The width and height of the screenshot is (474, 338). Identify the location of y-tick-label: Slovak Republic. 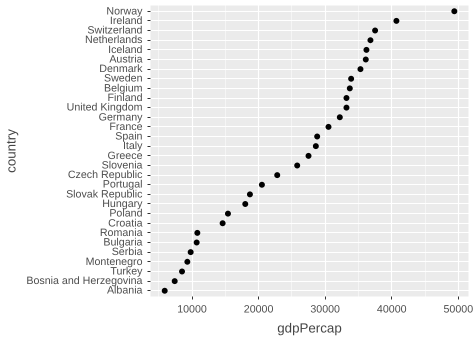
(105, 194).